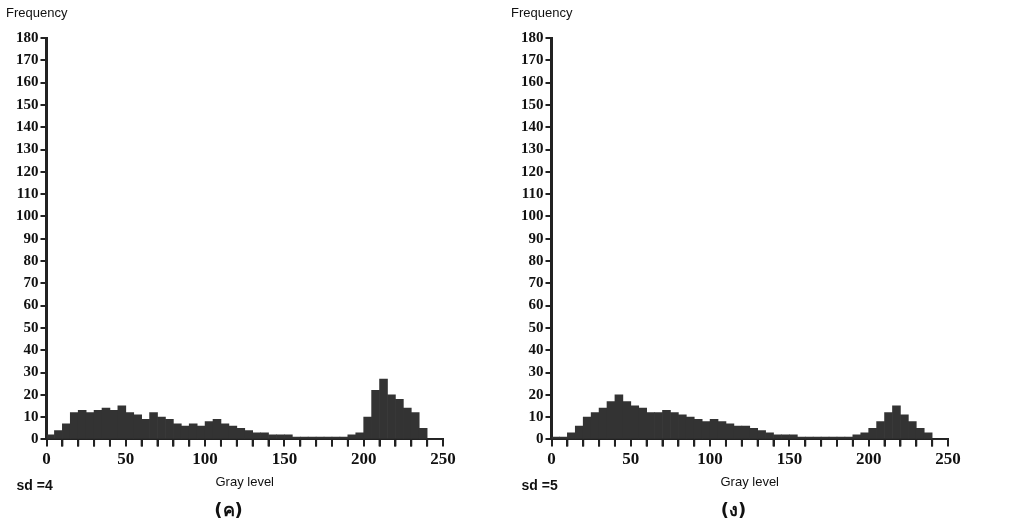 The image size is (1010, 530). What do you see at coordinates (539, 485) in the screenshot?
I see `text: sd =5` at bounding box center [539, 485].